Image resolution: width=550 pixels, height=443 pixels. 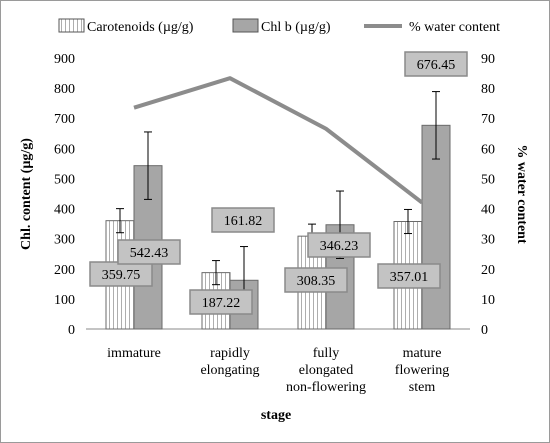 I want to click on y2-tick-label: 70, so click(x=488, y=119).